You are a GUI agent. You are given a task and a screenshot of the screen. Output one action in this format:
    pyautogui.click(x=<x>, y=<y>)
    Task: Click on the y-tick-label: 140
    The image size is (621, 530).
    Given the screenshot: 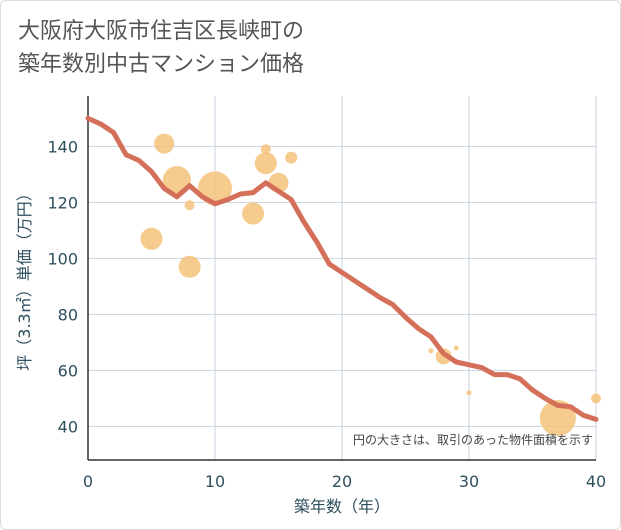 What is the action you would take?
    pyautogui.click(x=62, y=146)
    